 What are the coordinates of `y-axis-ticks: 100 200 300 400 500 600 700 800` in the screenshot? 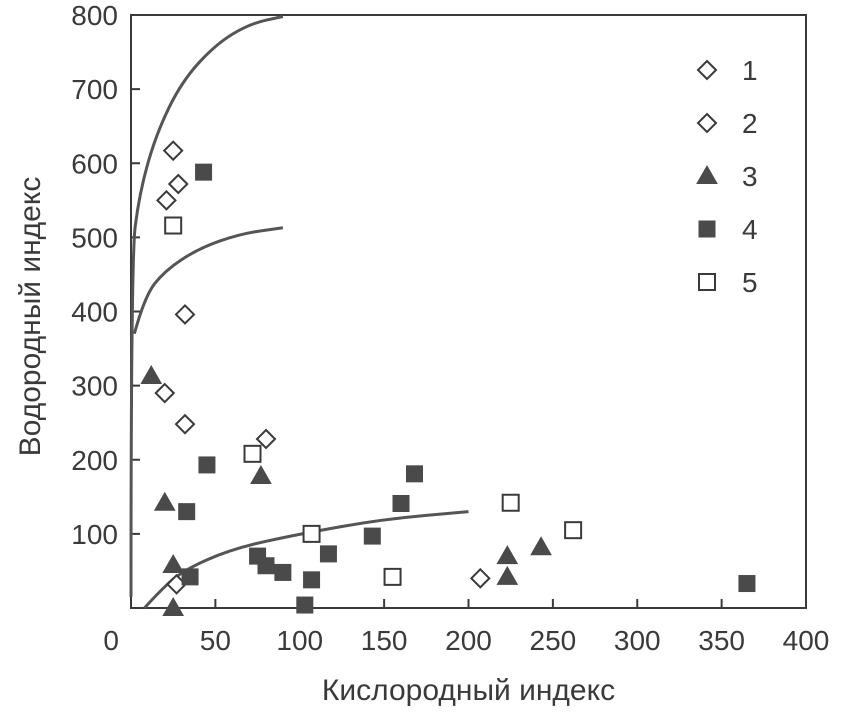 It's located at (105, 275).